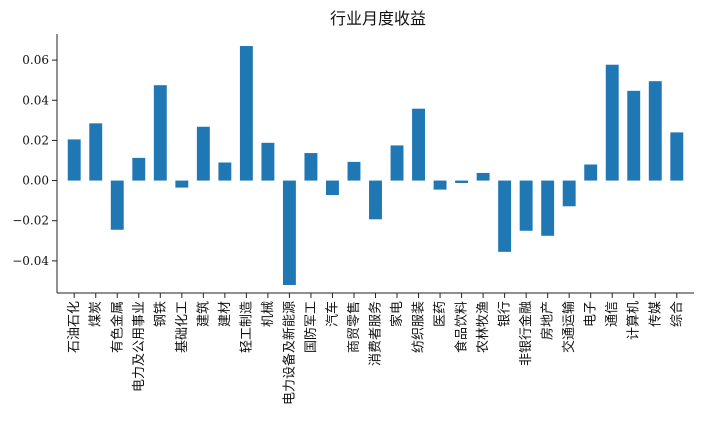 This screenshot has width=720, height=437. I want to click on x-tick-label: 通信, so click(612, 314).